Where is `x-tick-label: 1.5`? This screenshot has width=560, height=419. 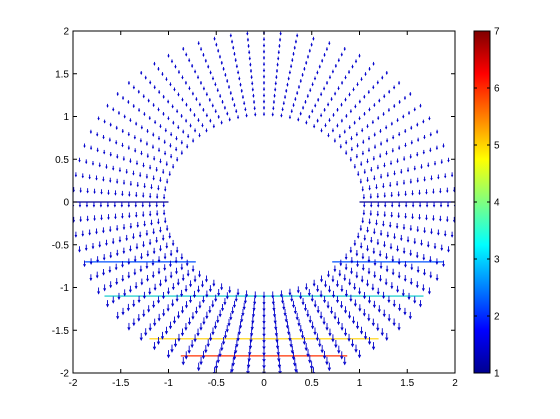 x-tick-label: 1.5 is located at coordinates (407, 383).